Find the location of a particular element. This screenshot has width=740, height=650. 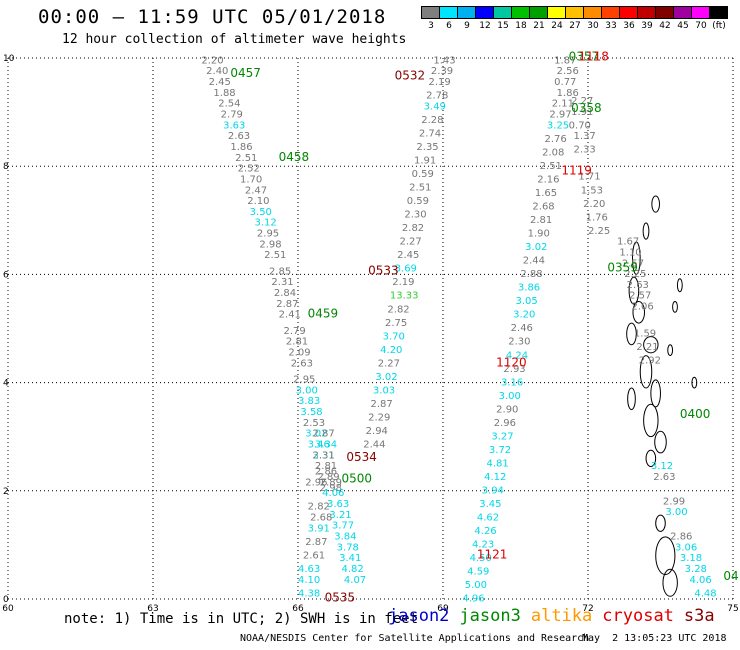

wave-height-label: 1.43 is located at coordinates (444, 60).